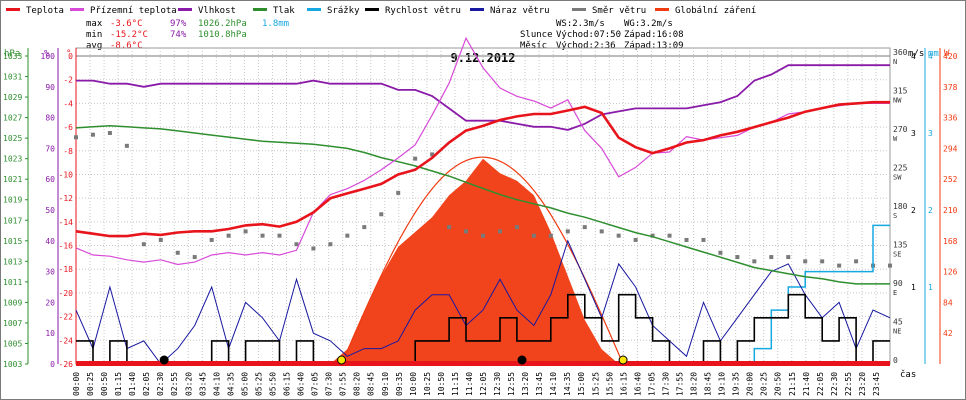 The width and height of the screenshot is (966, 400). I want to click on press-tick-label: 1013, so click(12, 261).